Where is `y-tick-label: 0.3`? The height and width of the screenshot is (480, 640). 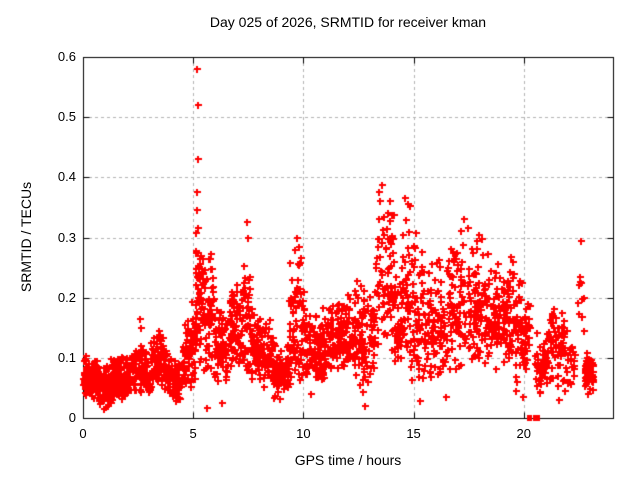
y-tick-label: 0.3 is located at coordinates (66, 237).